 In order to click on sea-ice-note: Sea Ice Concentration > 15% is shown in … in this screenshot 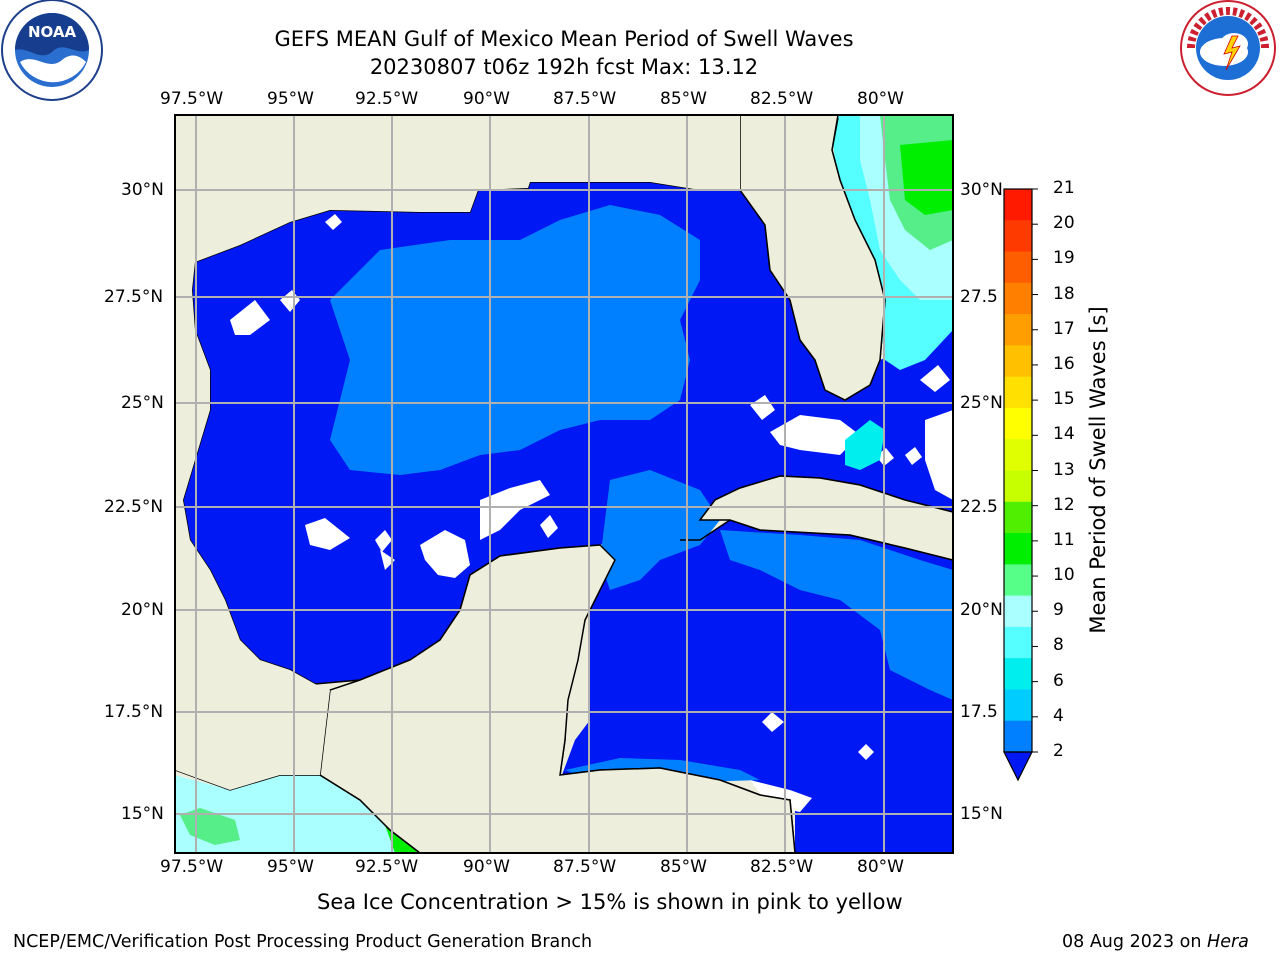, I will do `click(610, 902)`.